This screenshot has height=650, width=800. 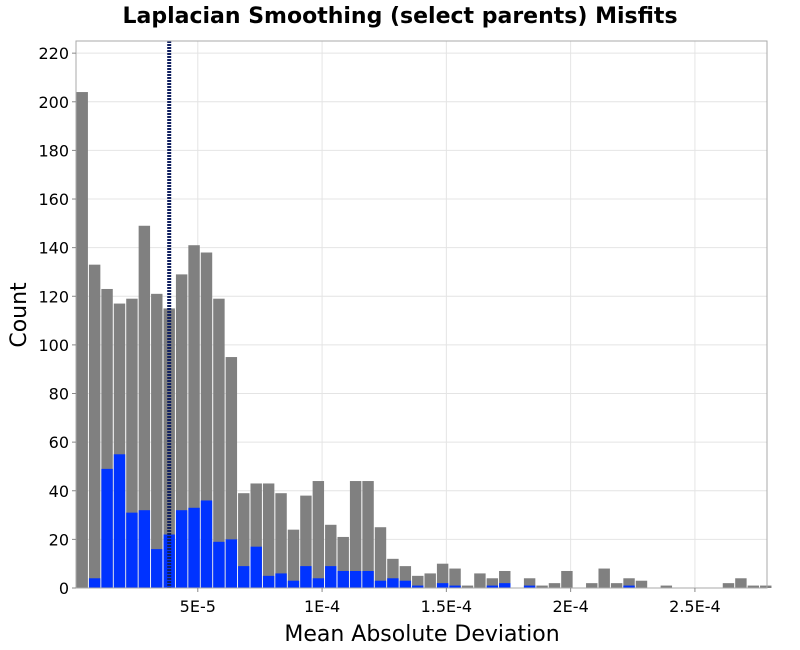 What do you see at coordinates (53, 199) in the screenshot?
I see `y-tick-label: 160` at bounding box center [53, 199].